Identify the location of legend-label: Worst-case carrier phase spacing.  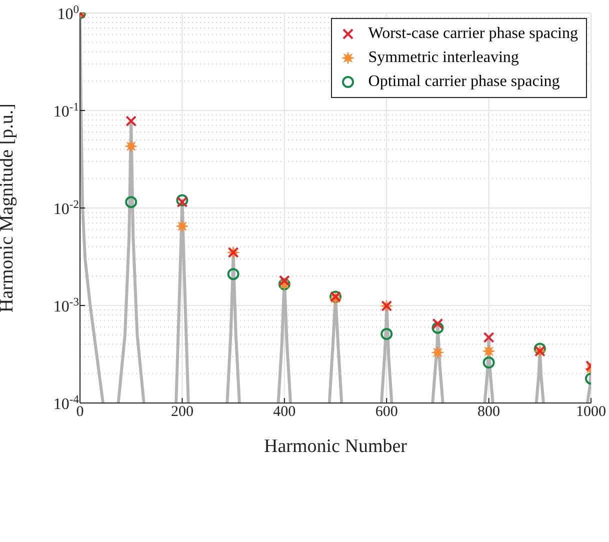
(473, 34).